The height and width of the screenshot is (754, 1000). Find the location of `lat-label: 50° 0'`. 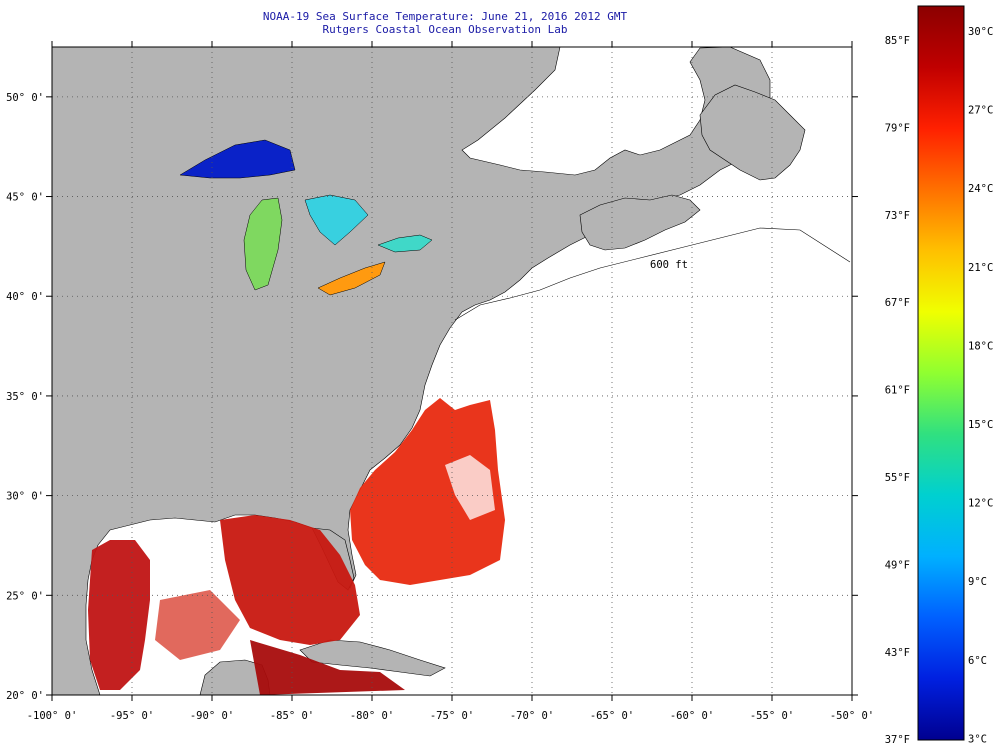

lat-label: 50° 0' is located at coordinates (25, 98).